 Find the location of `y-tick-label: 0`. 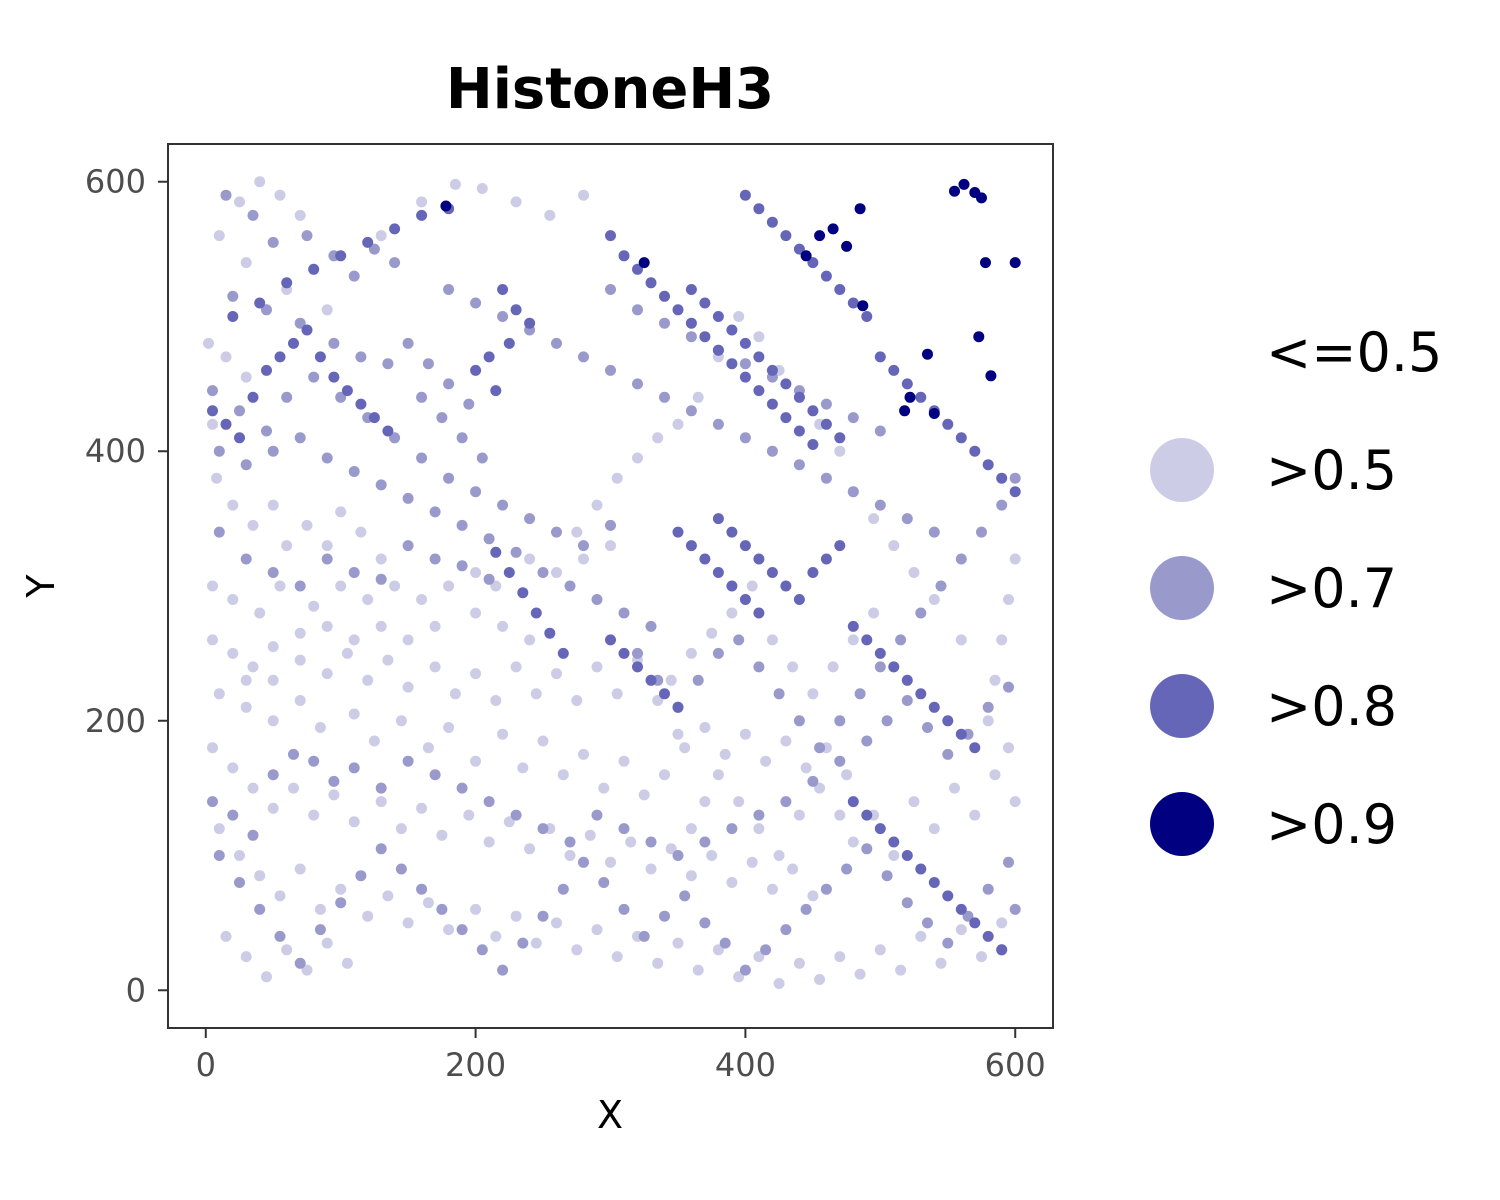

y-tick-label: 0 is located at coordinates (136, 990).